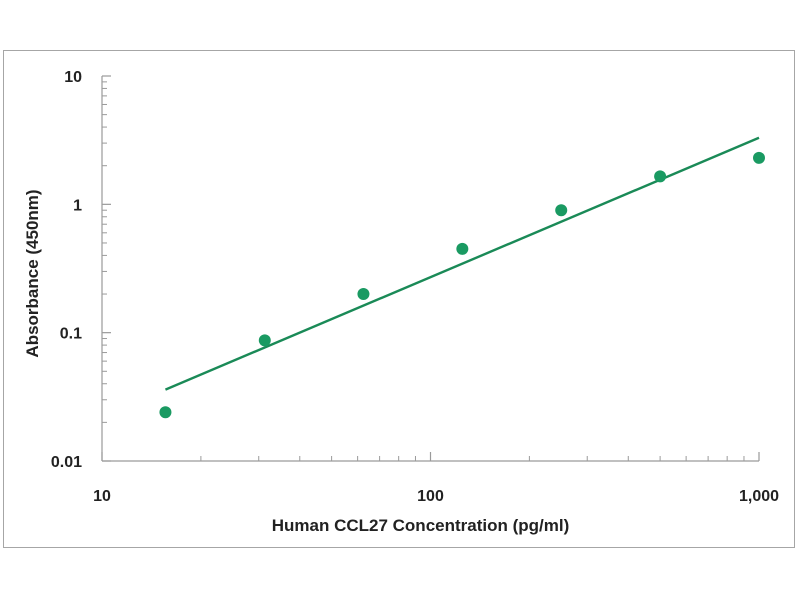 Image resolution: width=800 pixels, height=600 pixels. I want to click on x-tick-label: 10, so click(102, 496).